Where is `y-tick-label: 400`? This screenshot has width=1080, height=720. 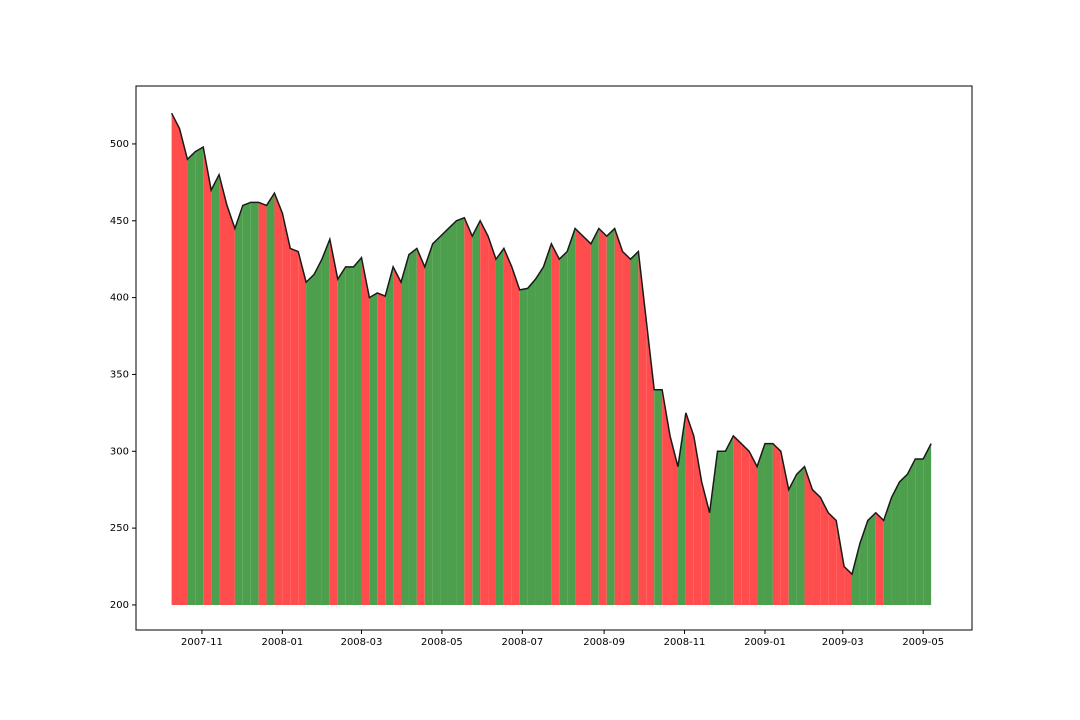 y-tick-label: 400 is located at coordinates (119, 298).